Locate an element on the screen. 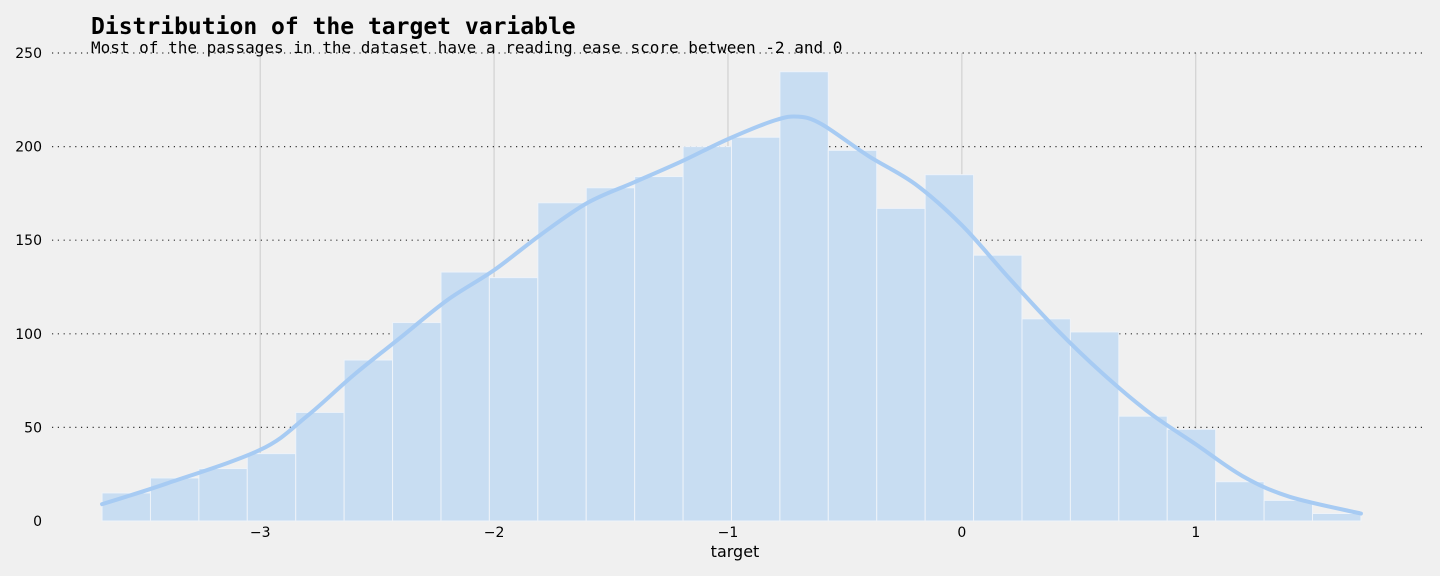 The image size is (1440, 576). chart-title: Distribution of the target variable is located at coordinates (333, 27).